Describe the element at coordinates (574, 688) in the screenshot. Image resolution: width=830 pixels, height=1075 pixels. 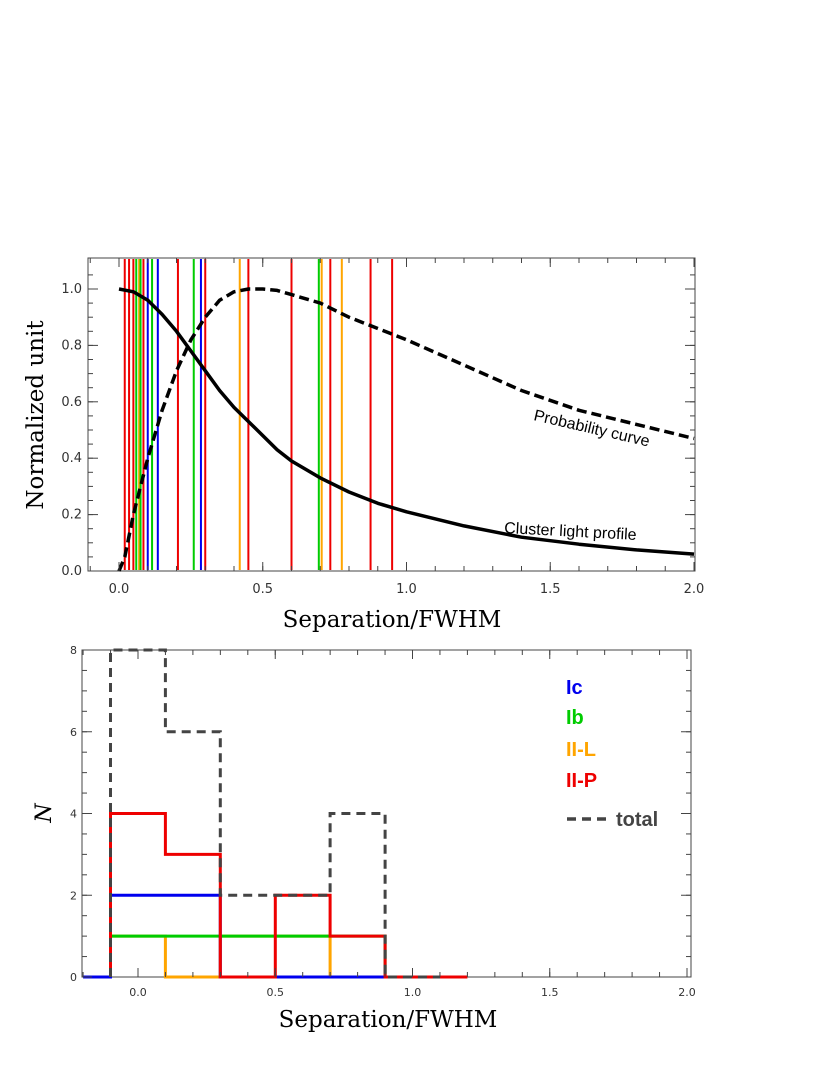
I see `legend-ic: Ic` at that location.